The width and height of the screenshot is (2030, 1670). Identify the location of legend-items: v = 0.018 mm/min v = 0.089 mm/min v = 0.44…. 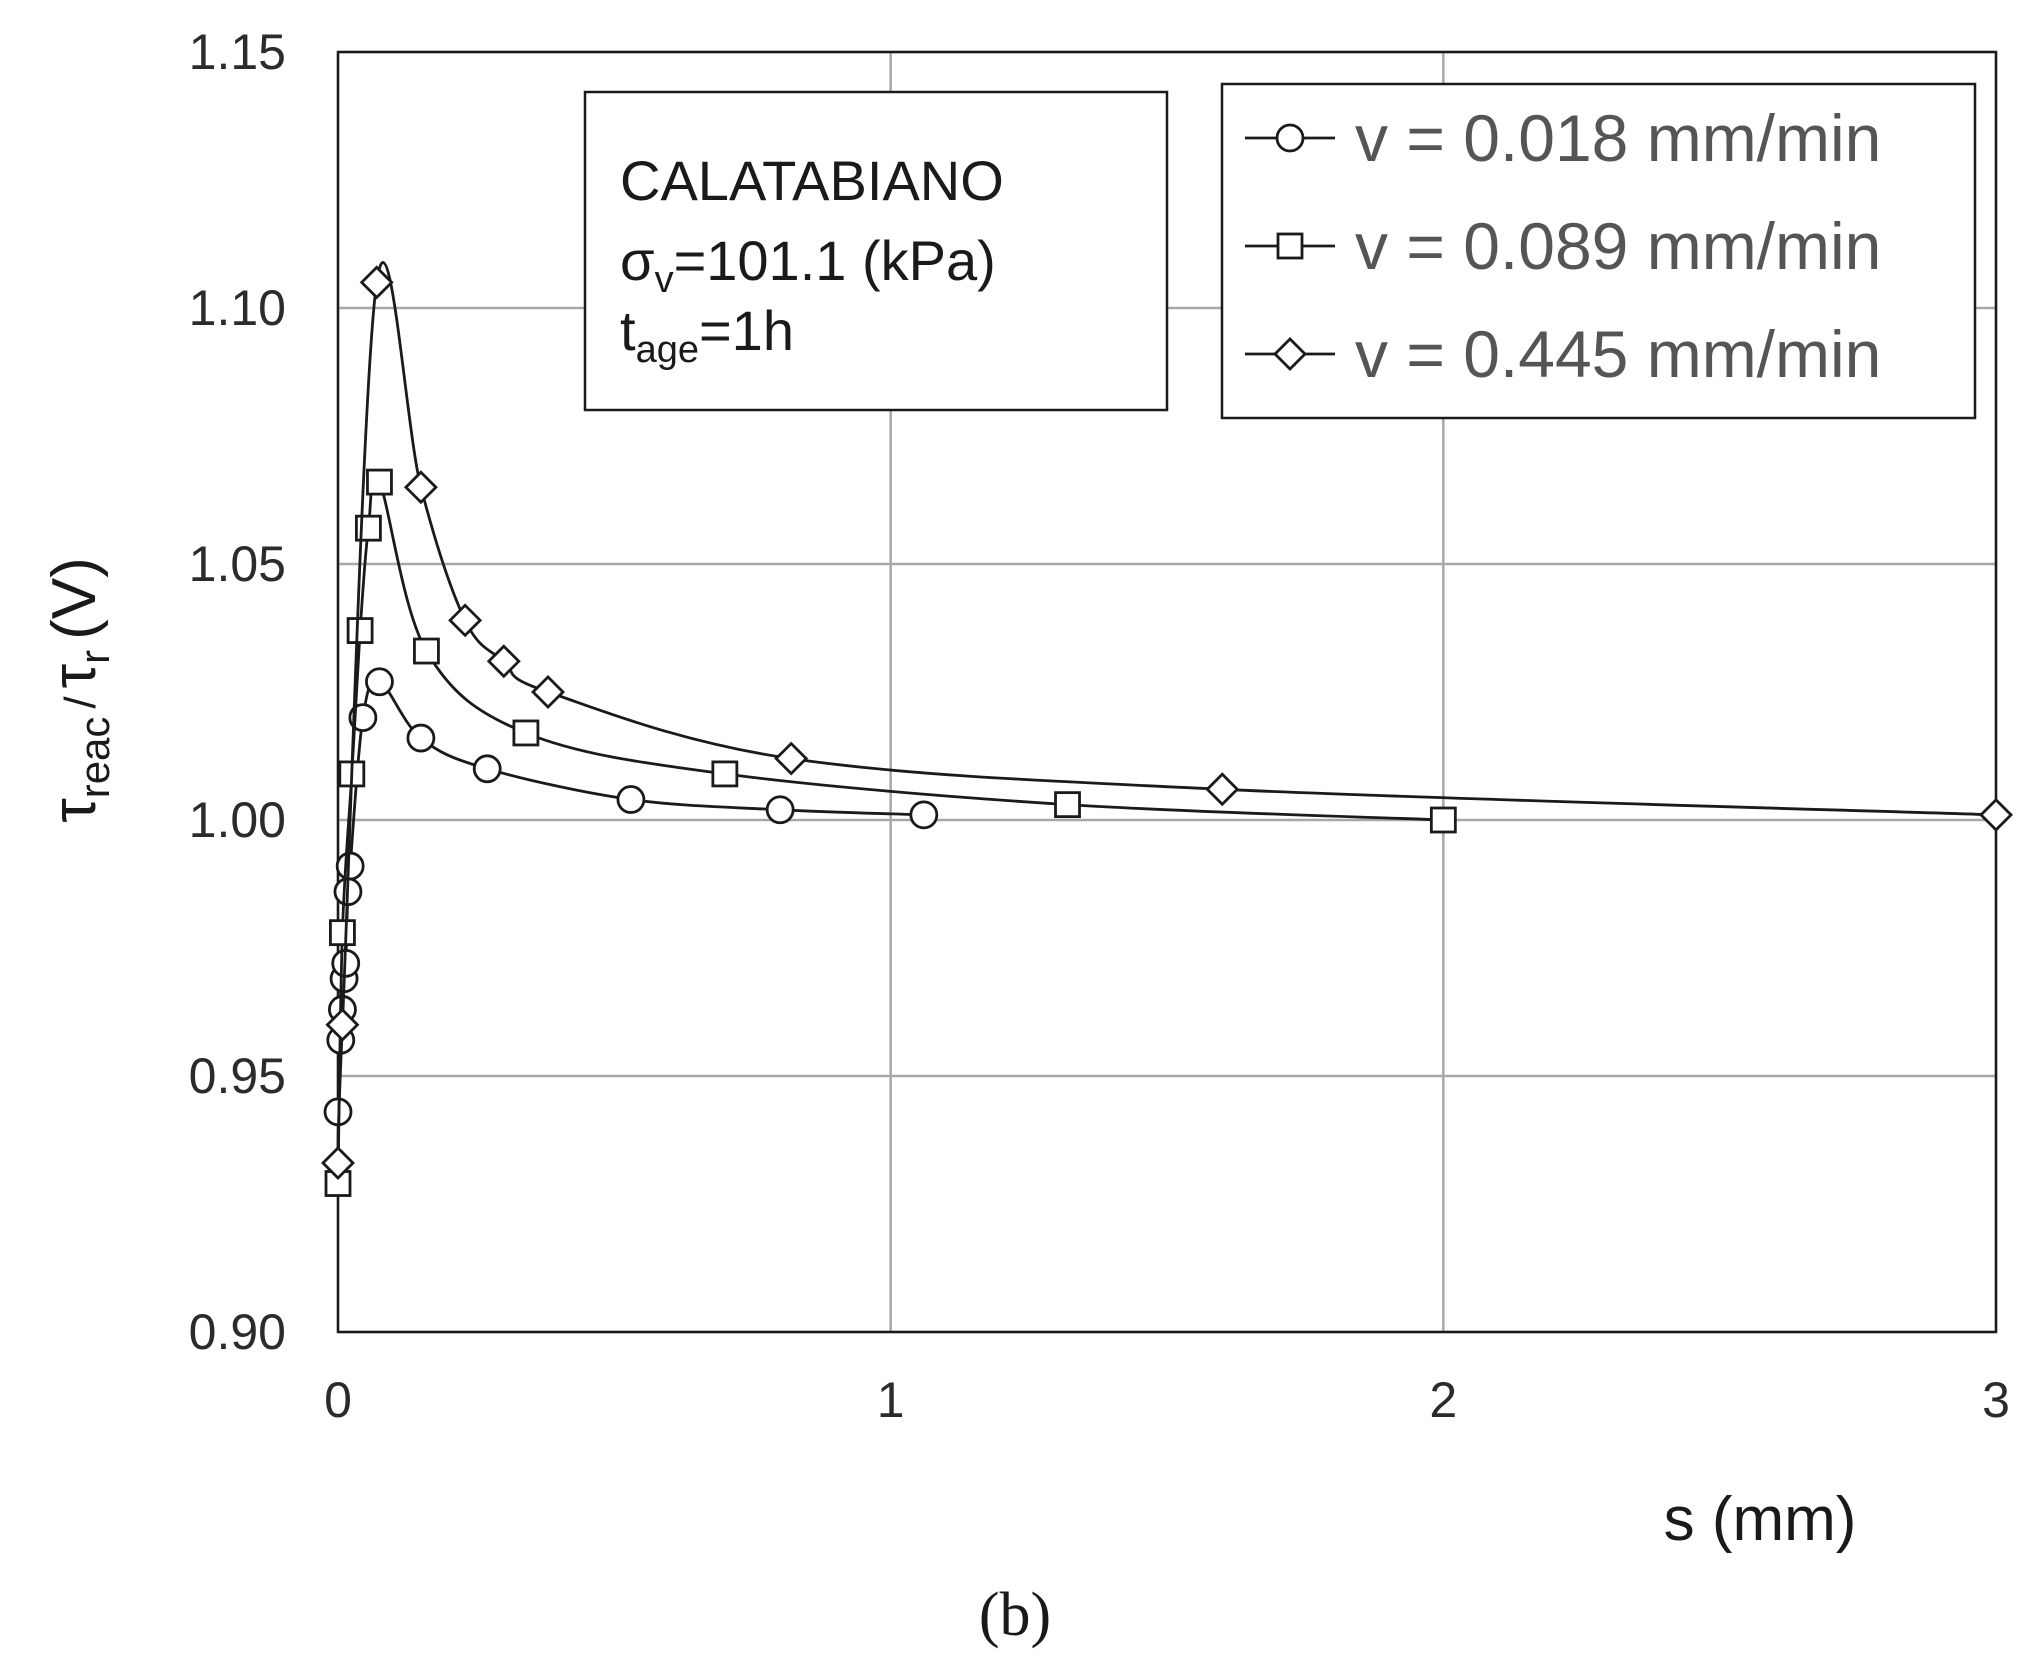
(1563, 246).